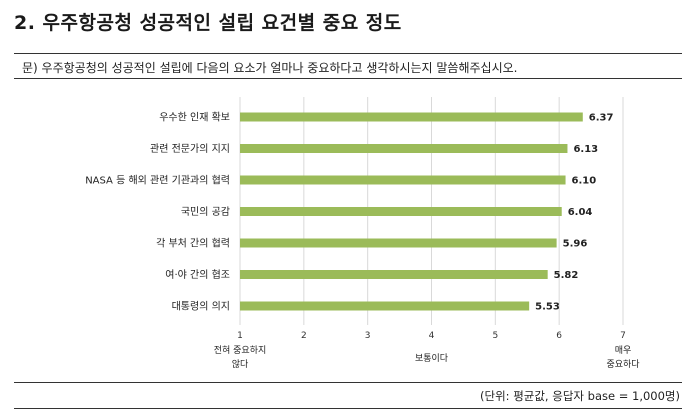 This screenshot has width=700, height=419. Describe the element at coordinates (194, 118) in the screenshot. I see `category-label: 우수한 인재 확보` at that location.